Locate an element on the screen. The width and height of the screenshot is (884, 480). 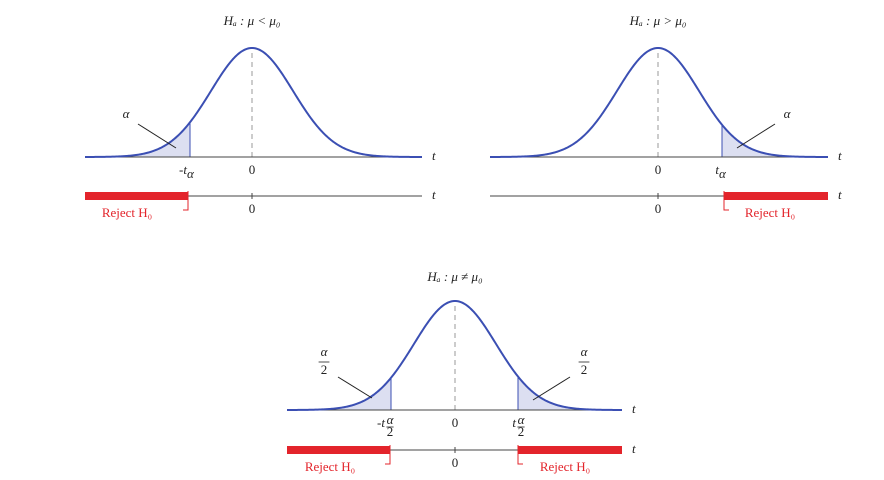
panel-title: Hₐ : μ < μ₀ is located at coordinates (252, 20).